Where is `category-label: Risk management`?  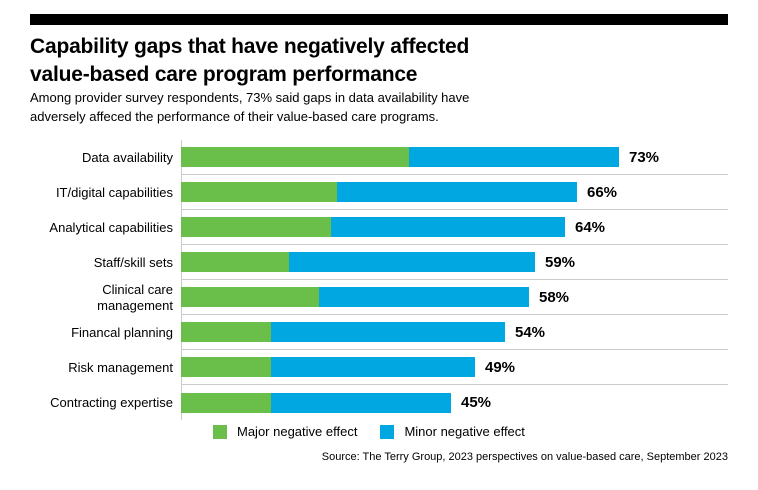 category-label: Risk management is located at coordinates (120, 367).